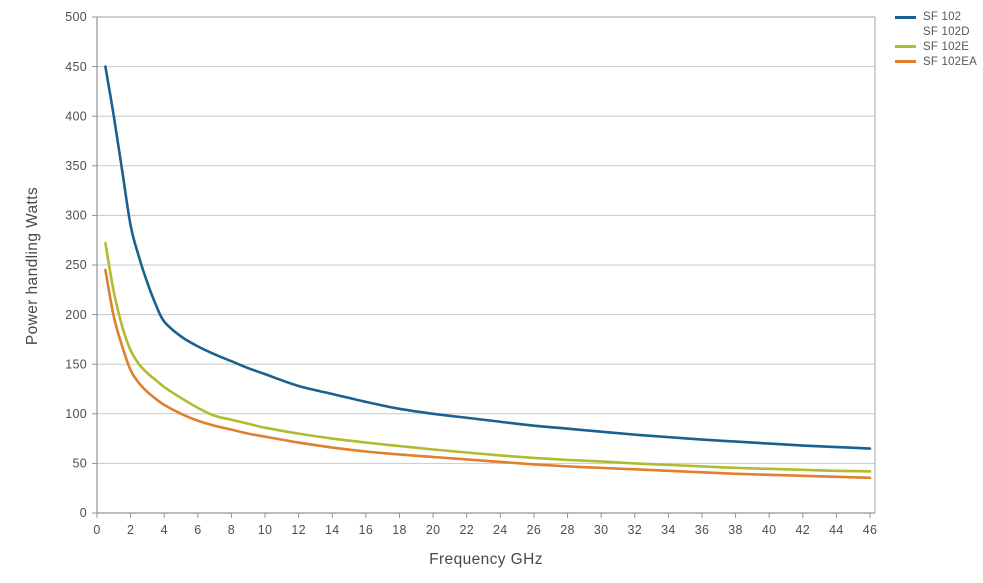  I want to click on x-tick-label: 20, so click(433, 530).